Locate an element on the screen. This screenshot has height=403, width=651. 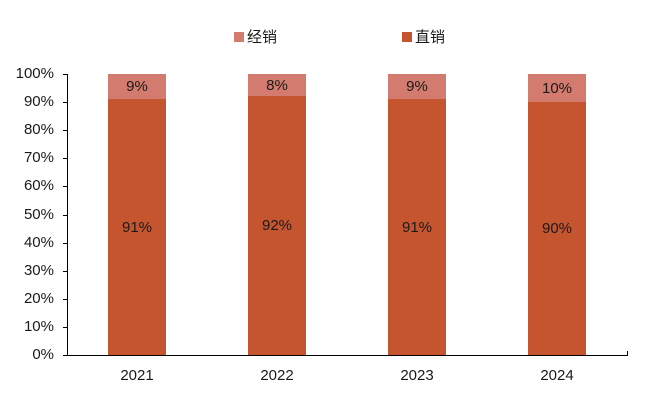
legend-item-direct: 直销 is located at coordinates (423, 36).